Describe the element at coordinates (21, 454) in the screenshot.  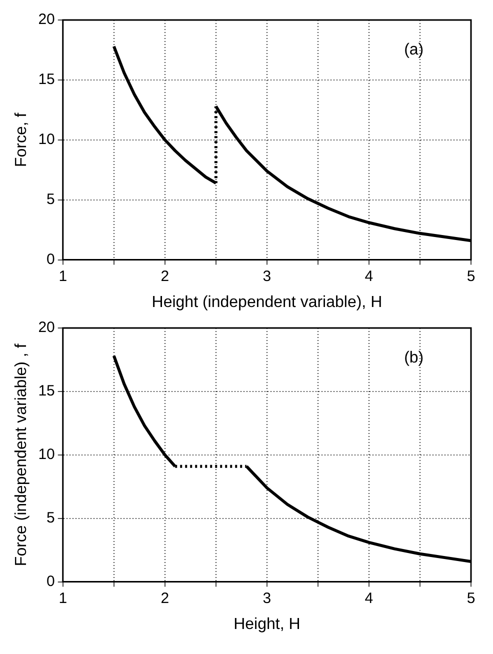
I see `y-axis-title: Force (independent variable) , f` at that location.